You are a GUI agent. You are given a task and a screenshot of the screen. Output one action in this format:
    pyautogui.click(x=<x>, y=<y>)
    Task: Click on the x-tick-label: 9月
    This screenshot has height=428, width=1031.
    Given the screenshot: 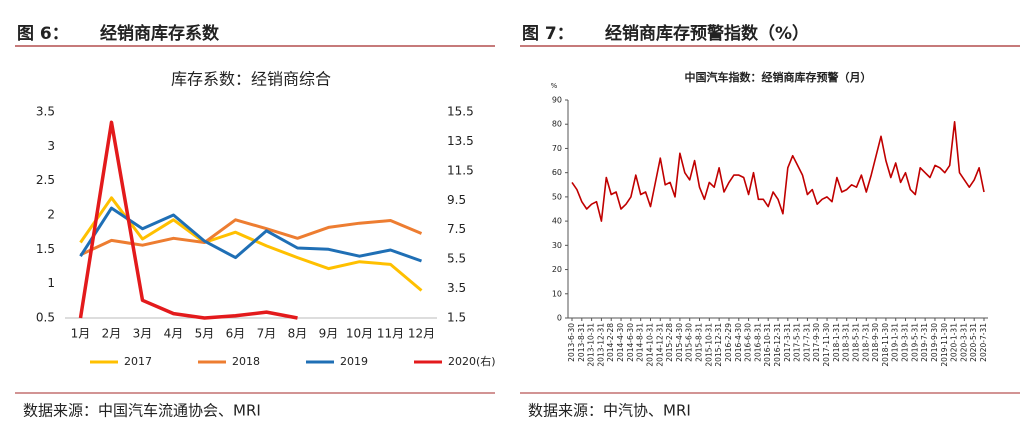 What is the action you would take?
    pyautogui.click(x=329, y=334)
    